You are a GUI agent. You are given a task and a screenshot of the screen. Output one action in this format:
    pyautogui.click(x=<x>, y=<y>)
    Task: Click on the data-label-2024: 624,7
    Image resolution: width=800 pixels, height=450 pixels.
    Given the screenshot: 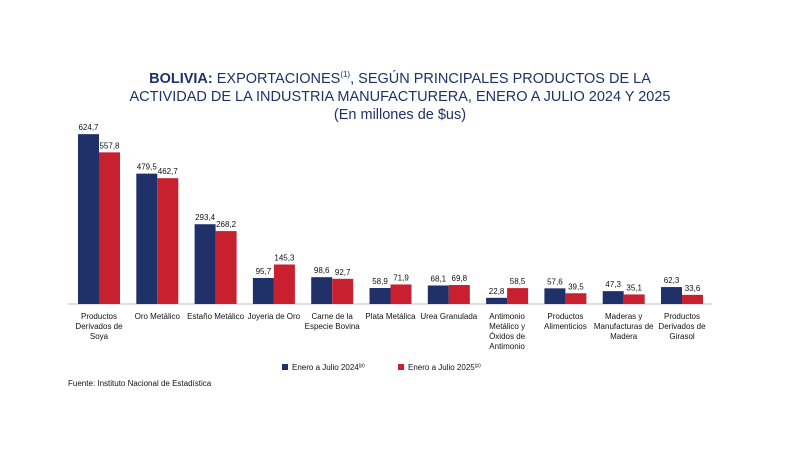 What is the action you would take?
    pyautogui.click(x=88, y=127)
    